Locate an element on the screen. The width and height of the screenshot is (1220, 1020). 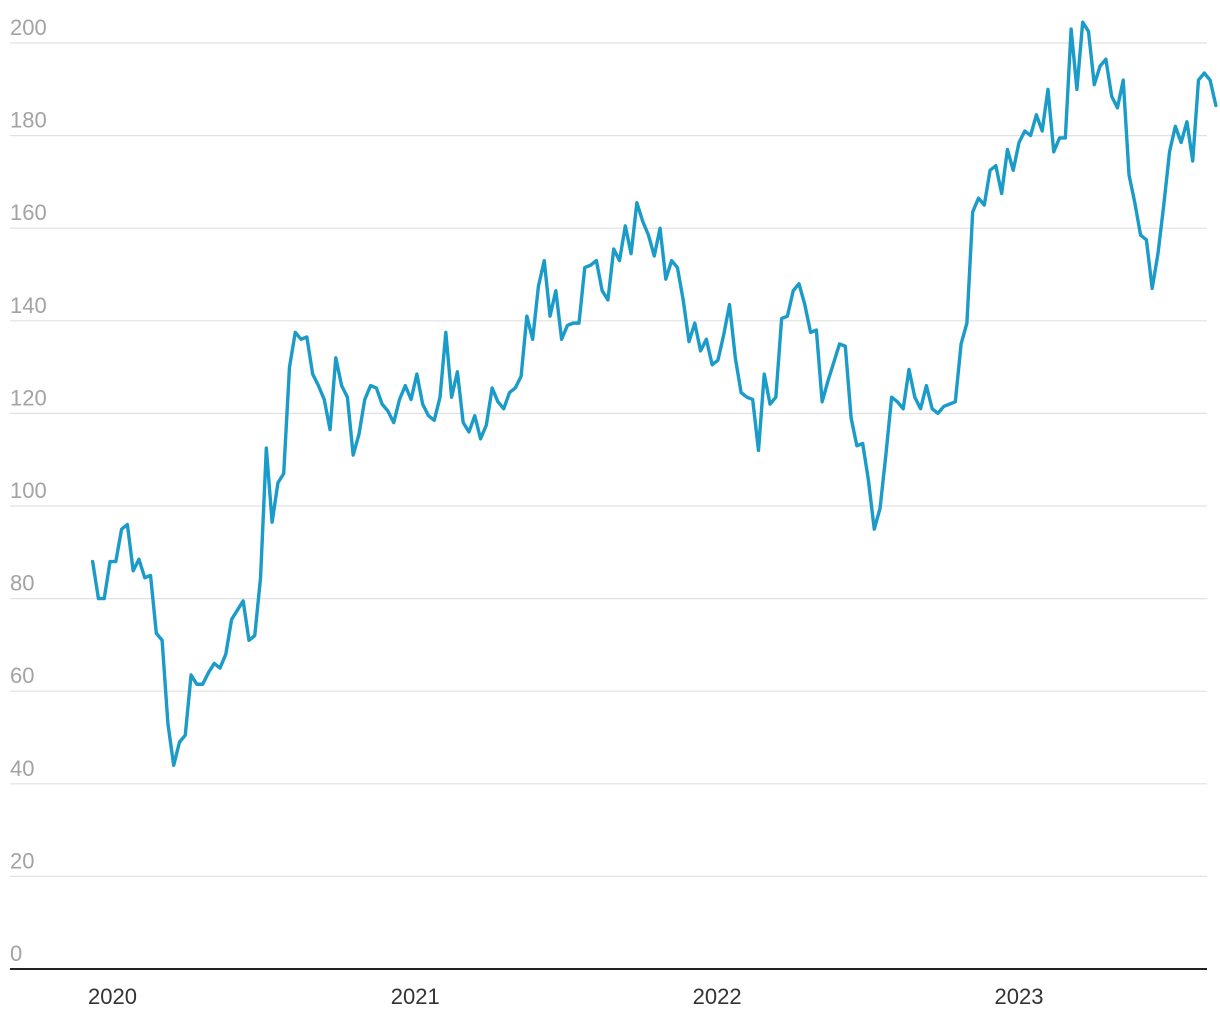
y-tick-label: 20 is located at coordinates (22, 860).